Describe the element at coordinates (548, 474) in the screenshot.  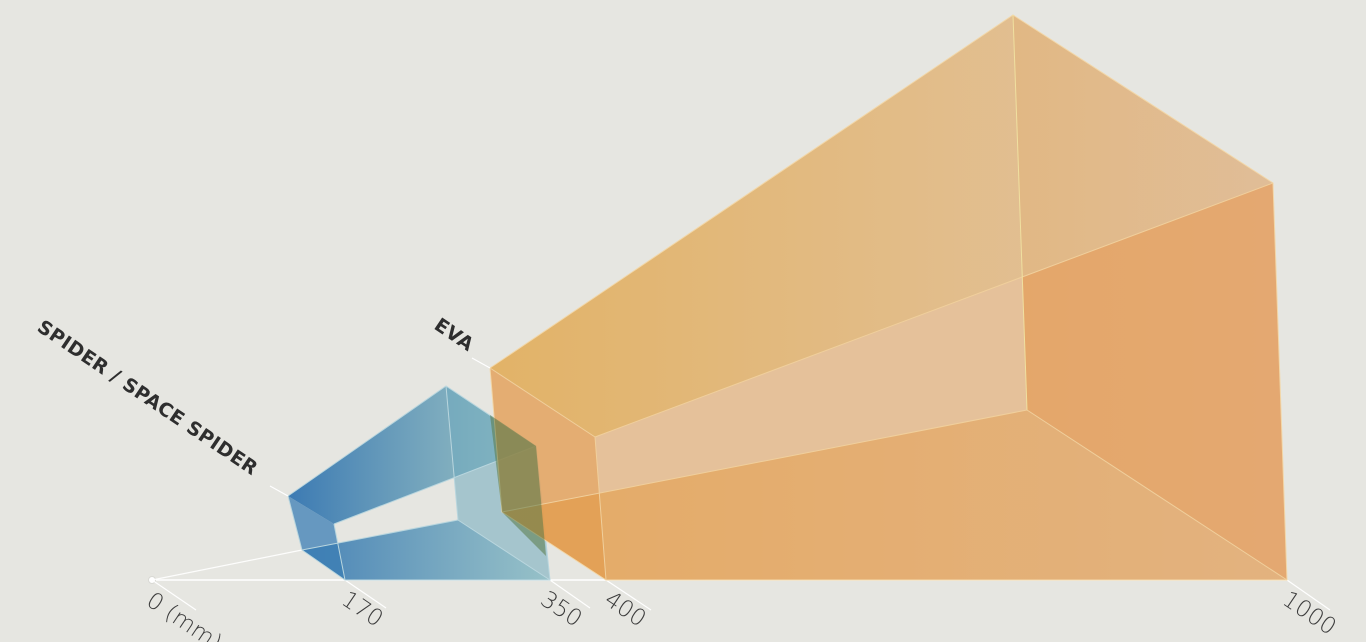
I see `eva-side-face` at that location.